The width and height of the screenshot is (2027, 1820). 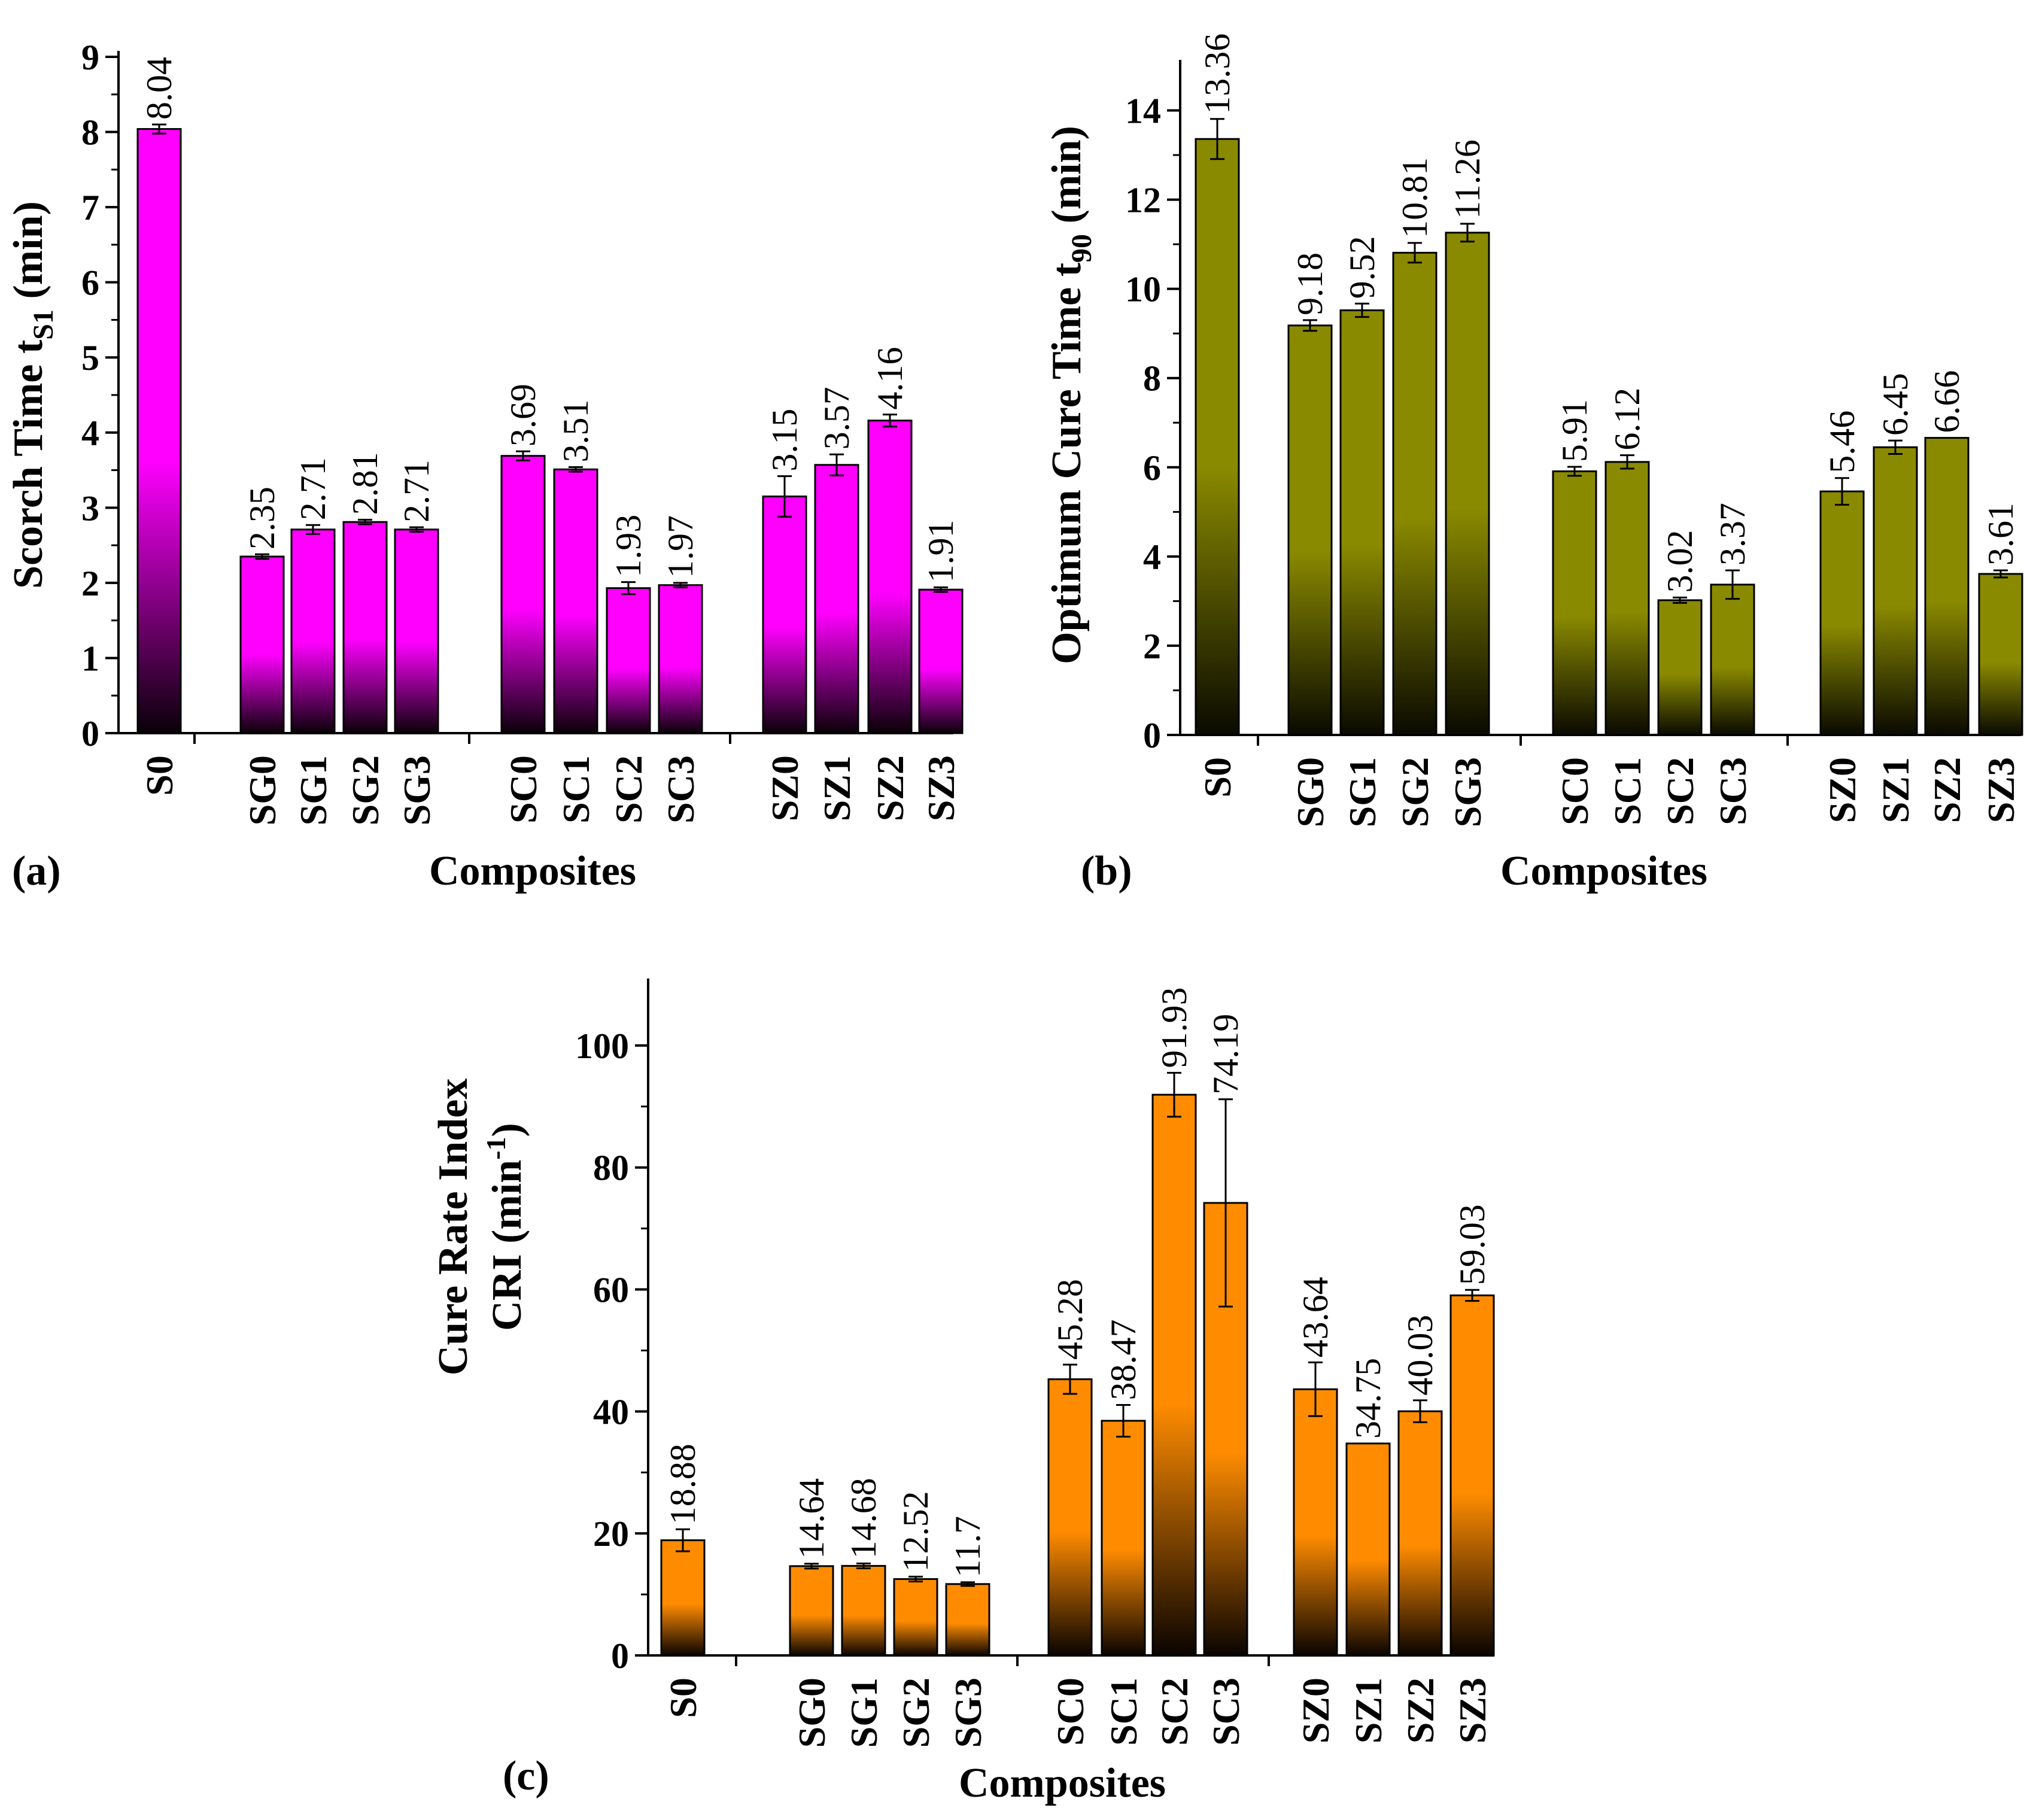 I want to click on data-label: 3.15, so click(x=784, y=441).